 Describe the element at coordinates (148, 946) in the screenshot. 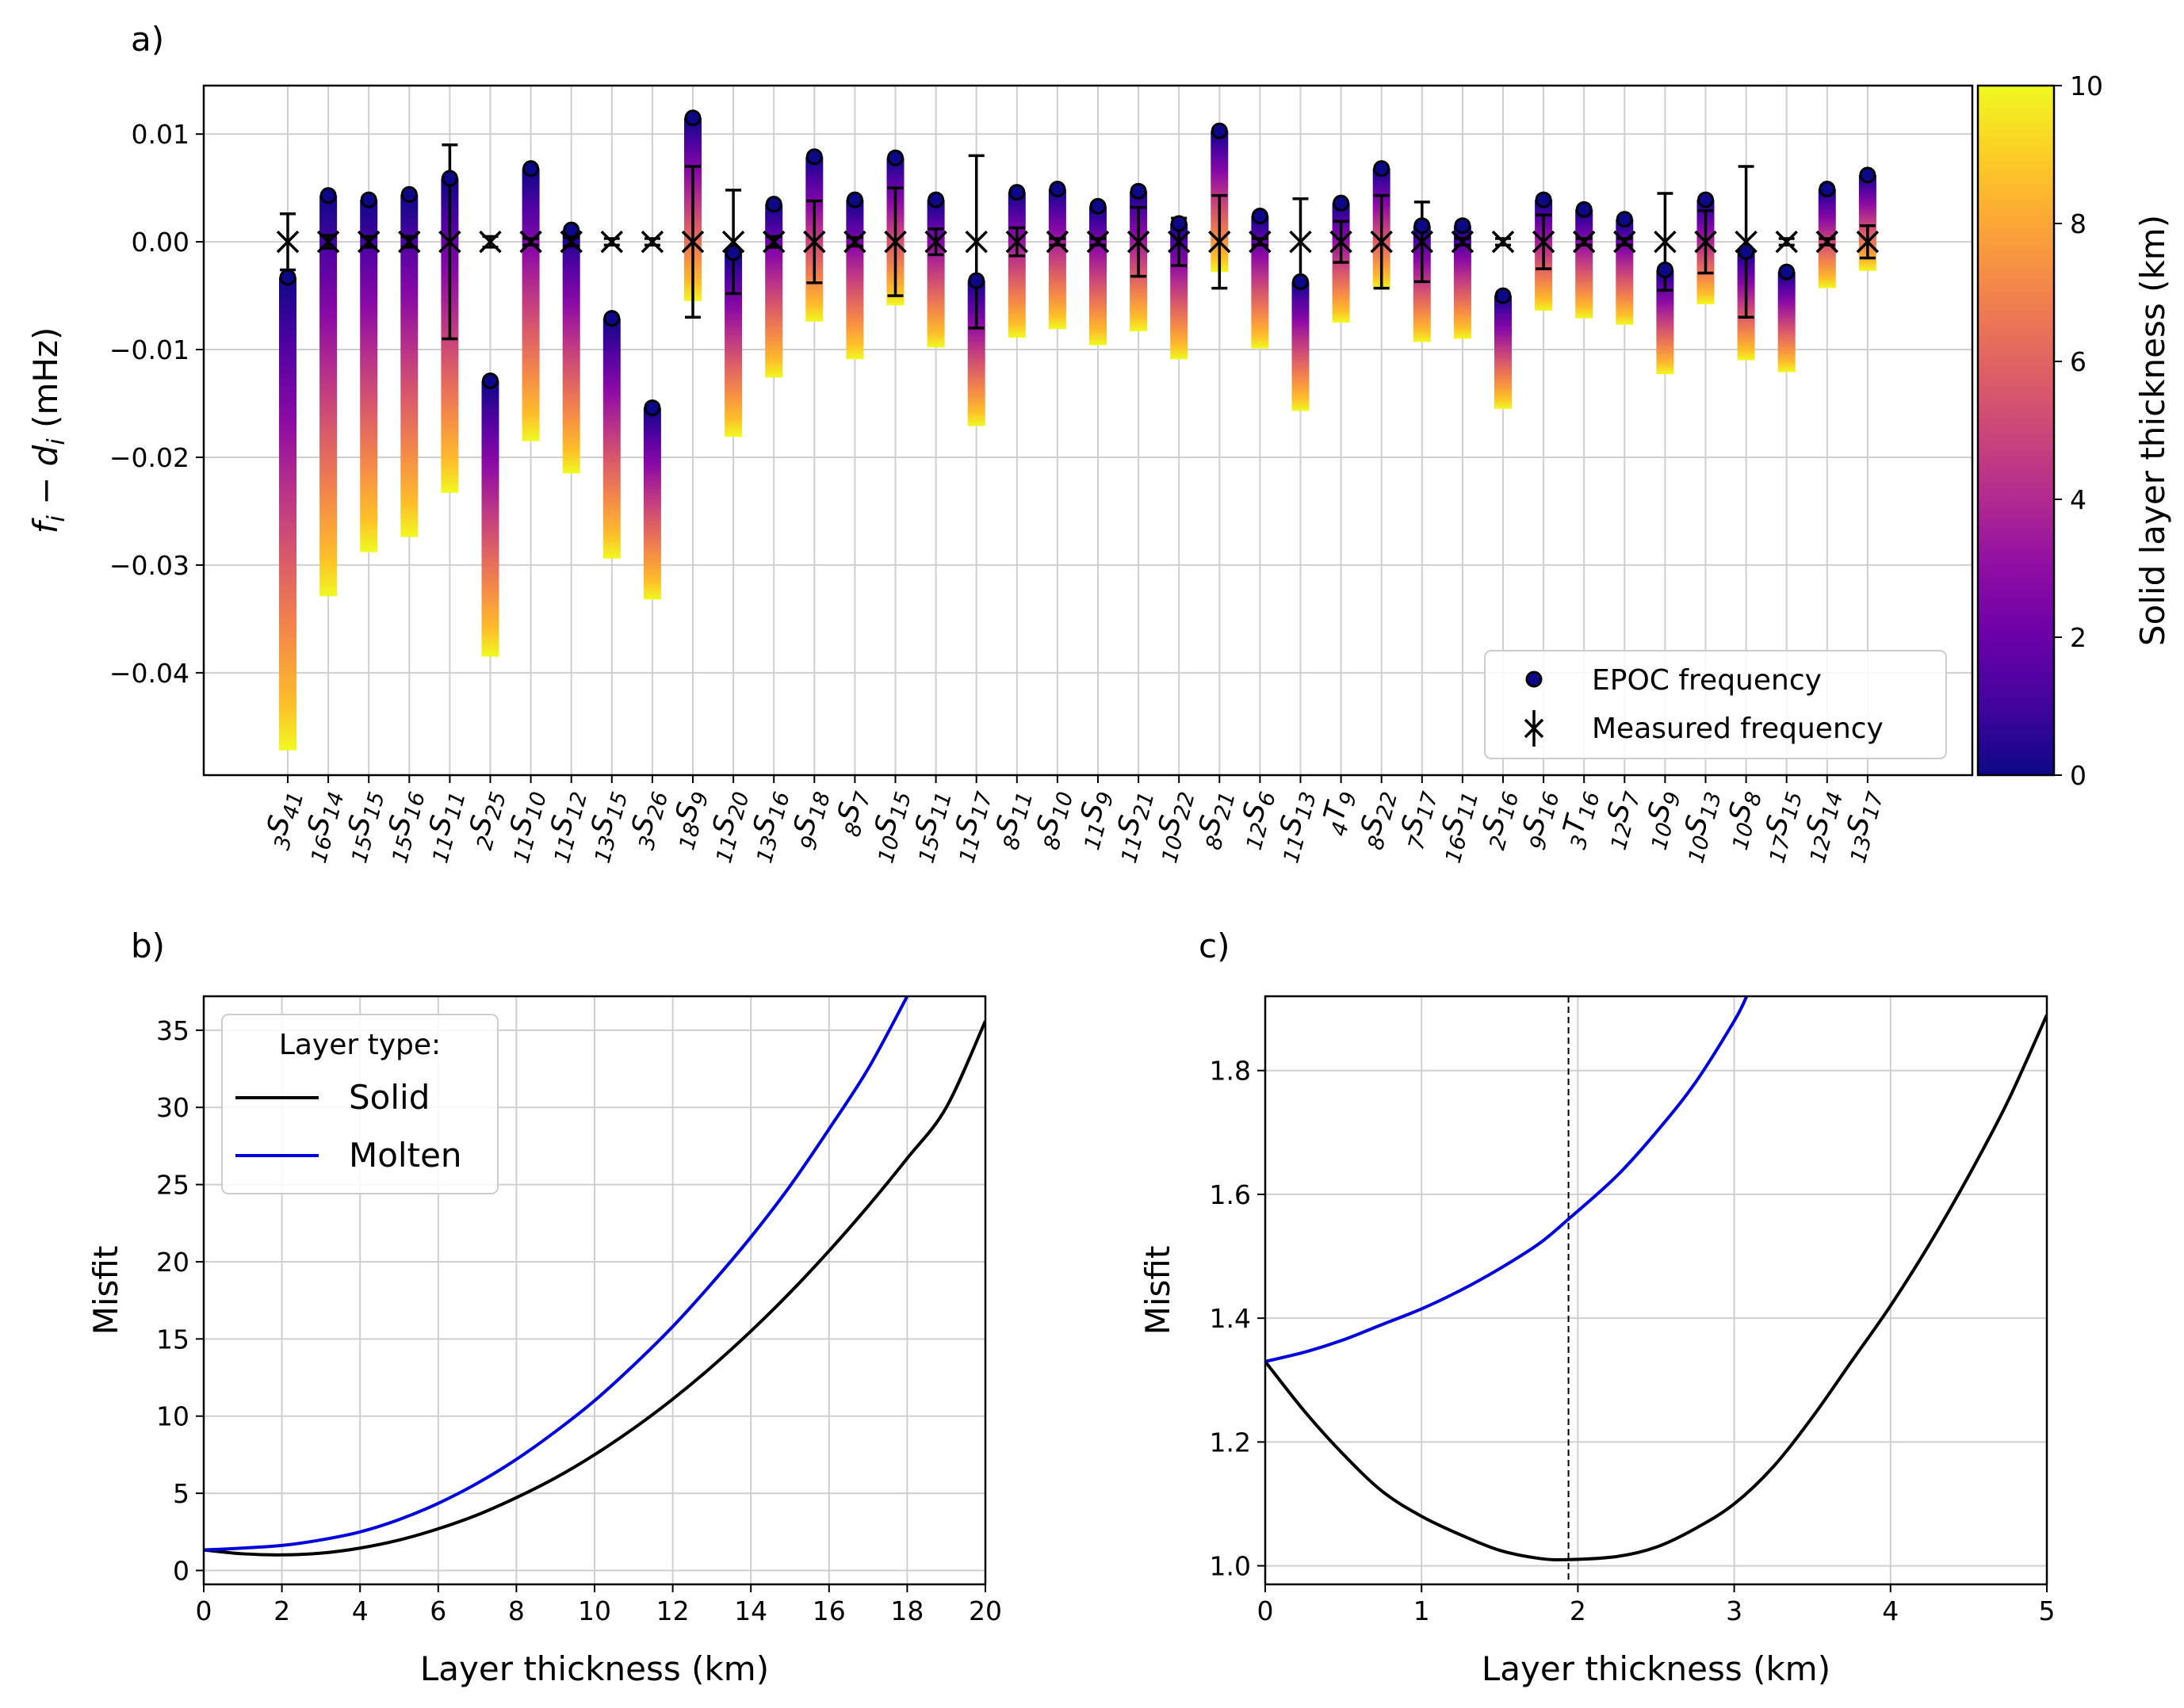

I see `panel-label-b: b)` at that location.